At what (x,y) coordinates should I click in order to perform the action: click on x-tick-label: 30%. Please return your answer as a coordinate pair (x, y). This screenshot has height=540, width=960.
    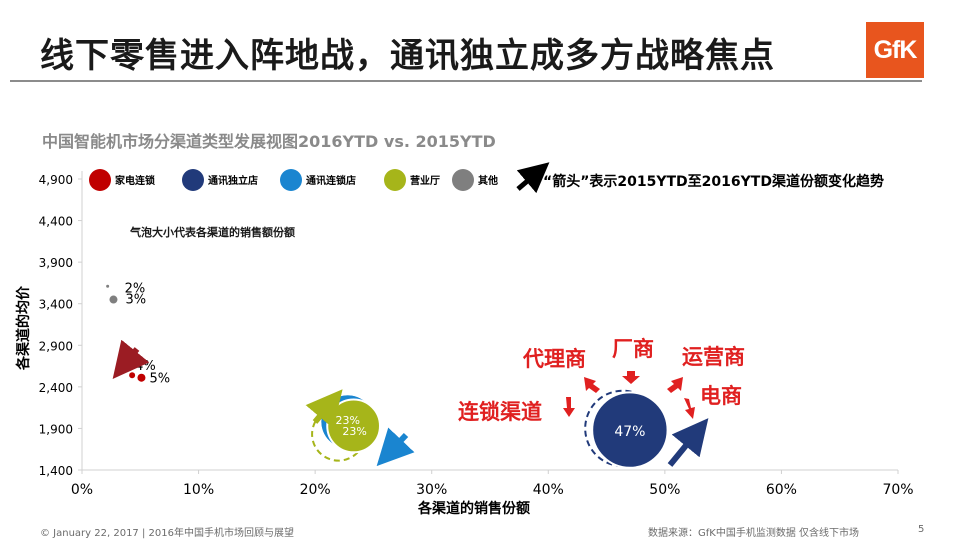
    Looking at the image, I should click on (431, 490).